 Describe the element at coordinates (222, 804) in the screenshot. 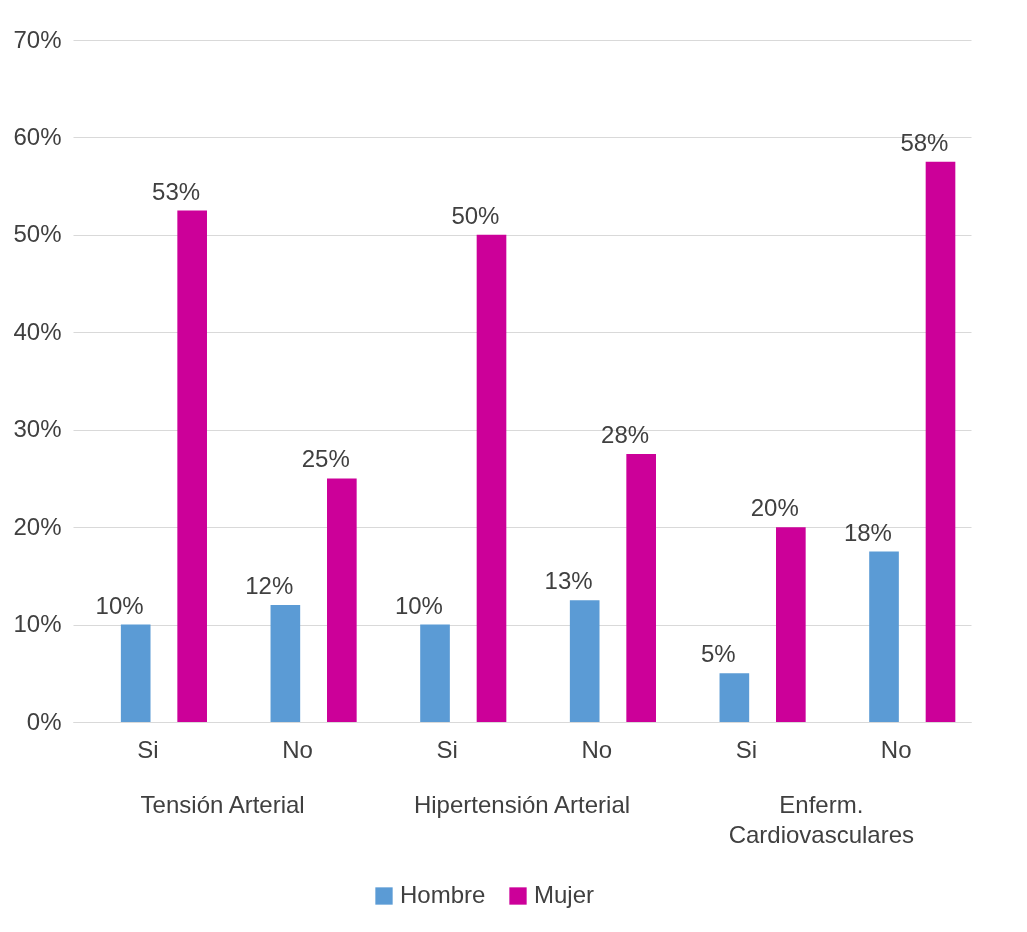

I see `text: Tensión Arterial` at that location.